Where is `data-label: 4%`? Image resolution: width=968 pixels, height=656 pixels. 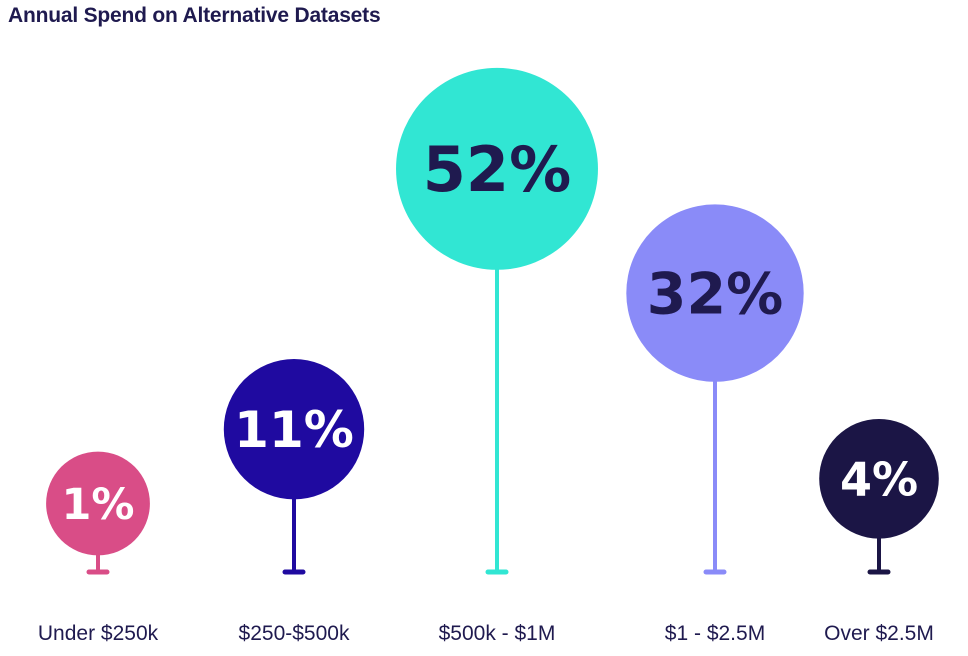 data-label: 4% is located at coordinates (879, 479).